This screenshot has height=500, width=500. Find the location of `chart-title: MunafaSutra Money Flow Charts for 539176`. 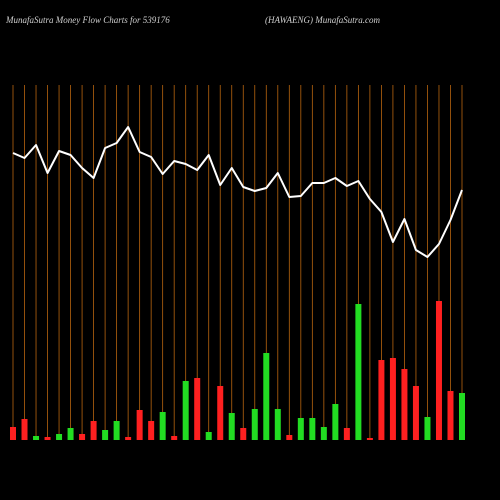

chart-title: MunafaSutra Money Flow Charts for 539176 is located at coordinates (87, 20).